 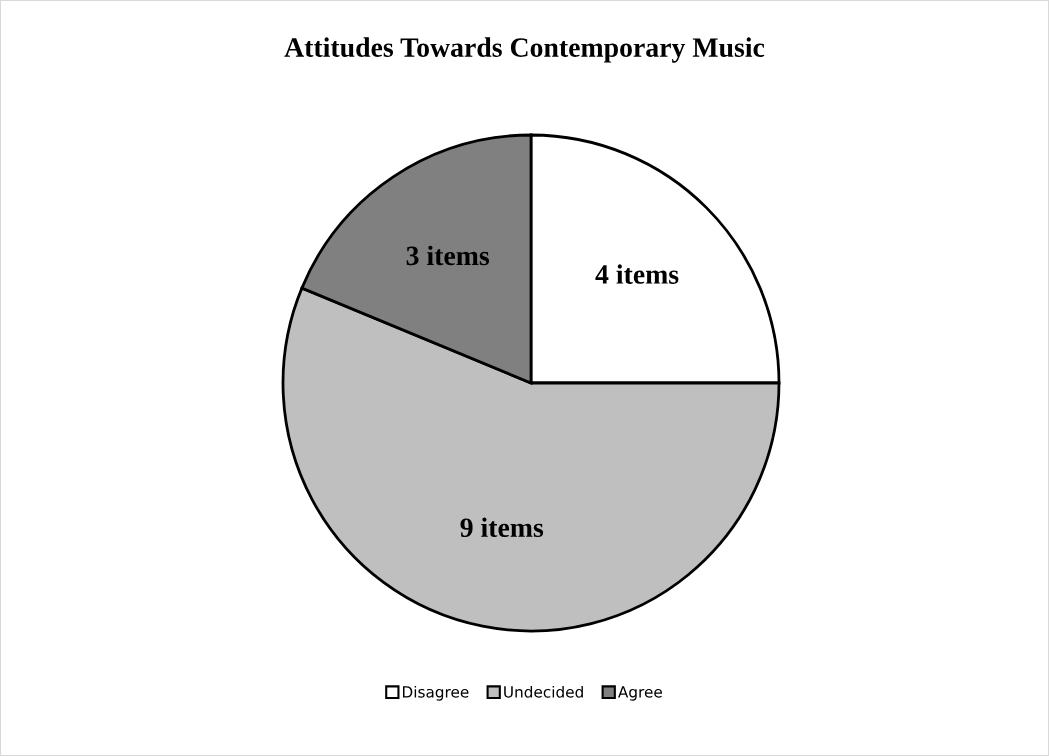 I want to click on data-label: 9 items, so click(x=502, y=527).